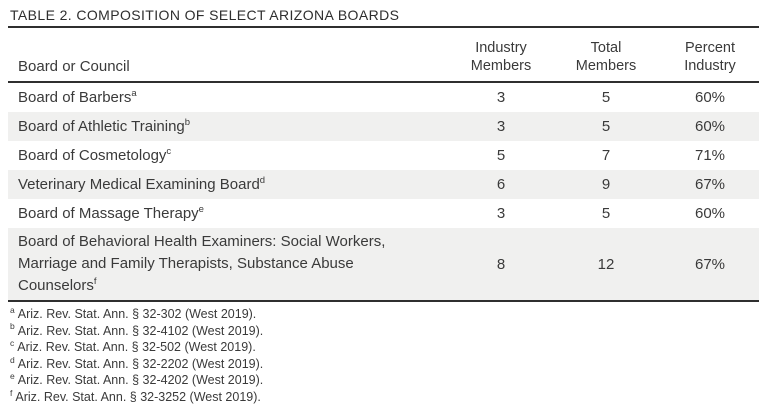  I want to click on board-cell: Board of Cosmetologyc, so click(229, 156).